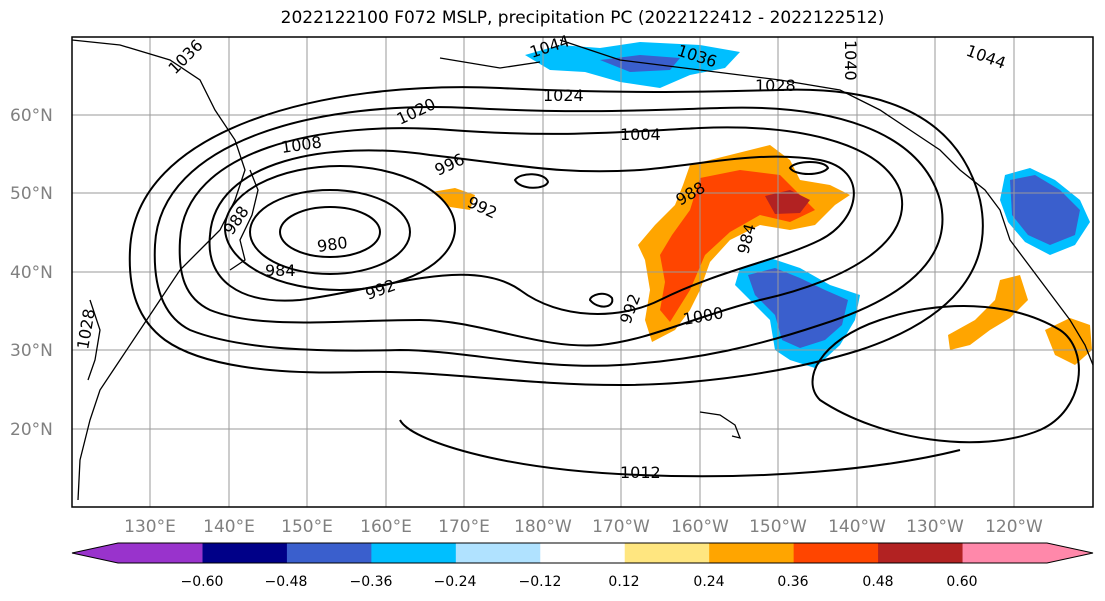 This screenshot has width=1105, height=601. I want to click on colorbar-extend-min, so click(137, 553).